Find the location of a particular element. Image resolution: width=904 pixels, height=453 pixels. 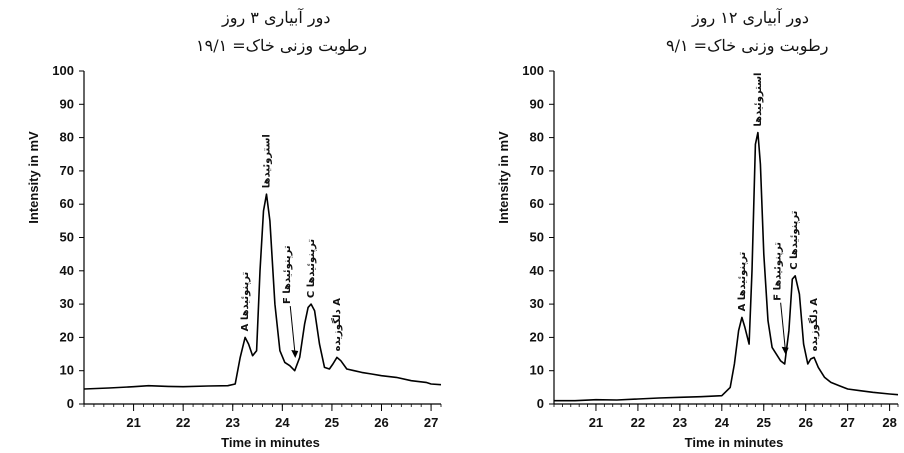

left-peak-label: F ترپنوئیدها is located at coordinates (287, 274).